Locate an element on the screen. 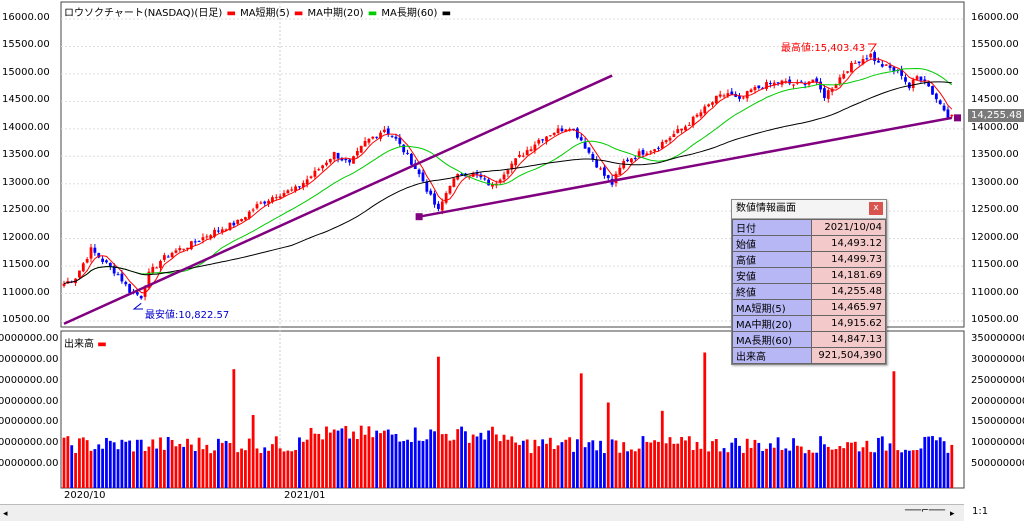 Image resolution: width=1024 pixels, height=524 pixels. data-window-value: 14,499.73 is located at coordinates (848, 259).